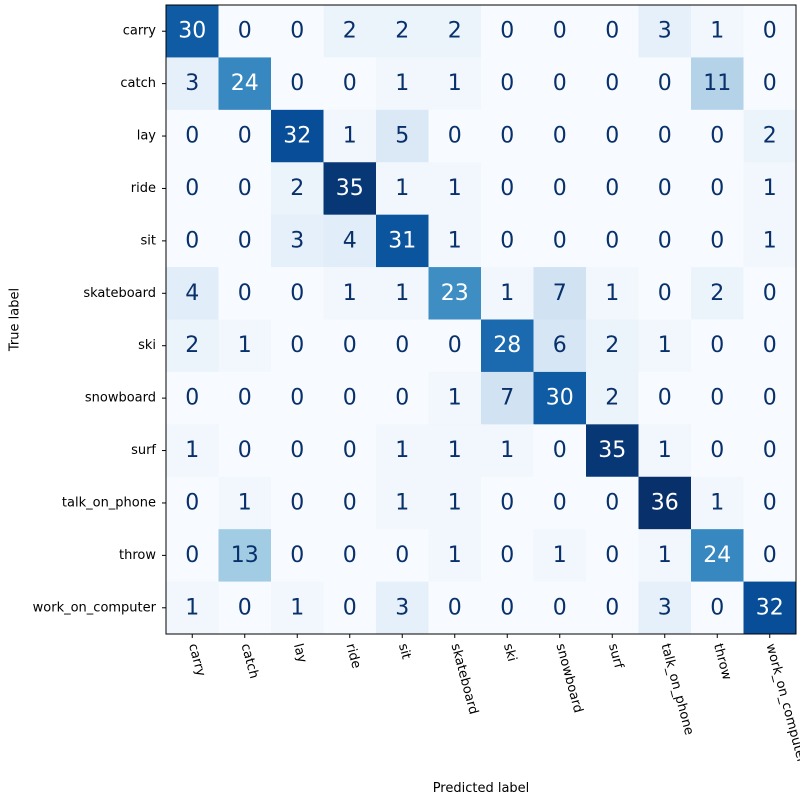  Describe the element at coordinates (192, 83) in the screenshot. I see `cell-value-label: 3` at that location.